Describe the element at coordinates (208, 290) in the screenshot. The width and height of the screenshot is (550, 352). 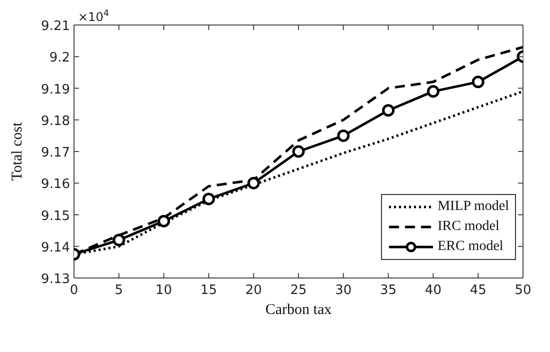
I see `x-tick-label: 15` at that location.